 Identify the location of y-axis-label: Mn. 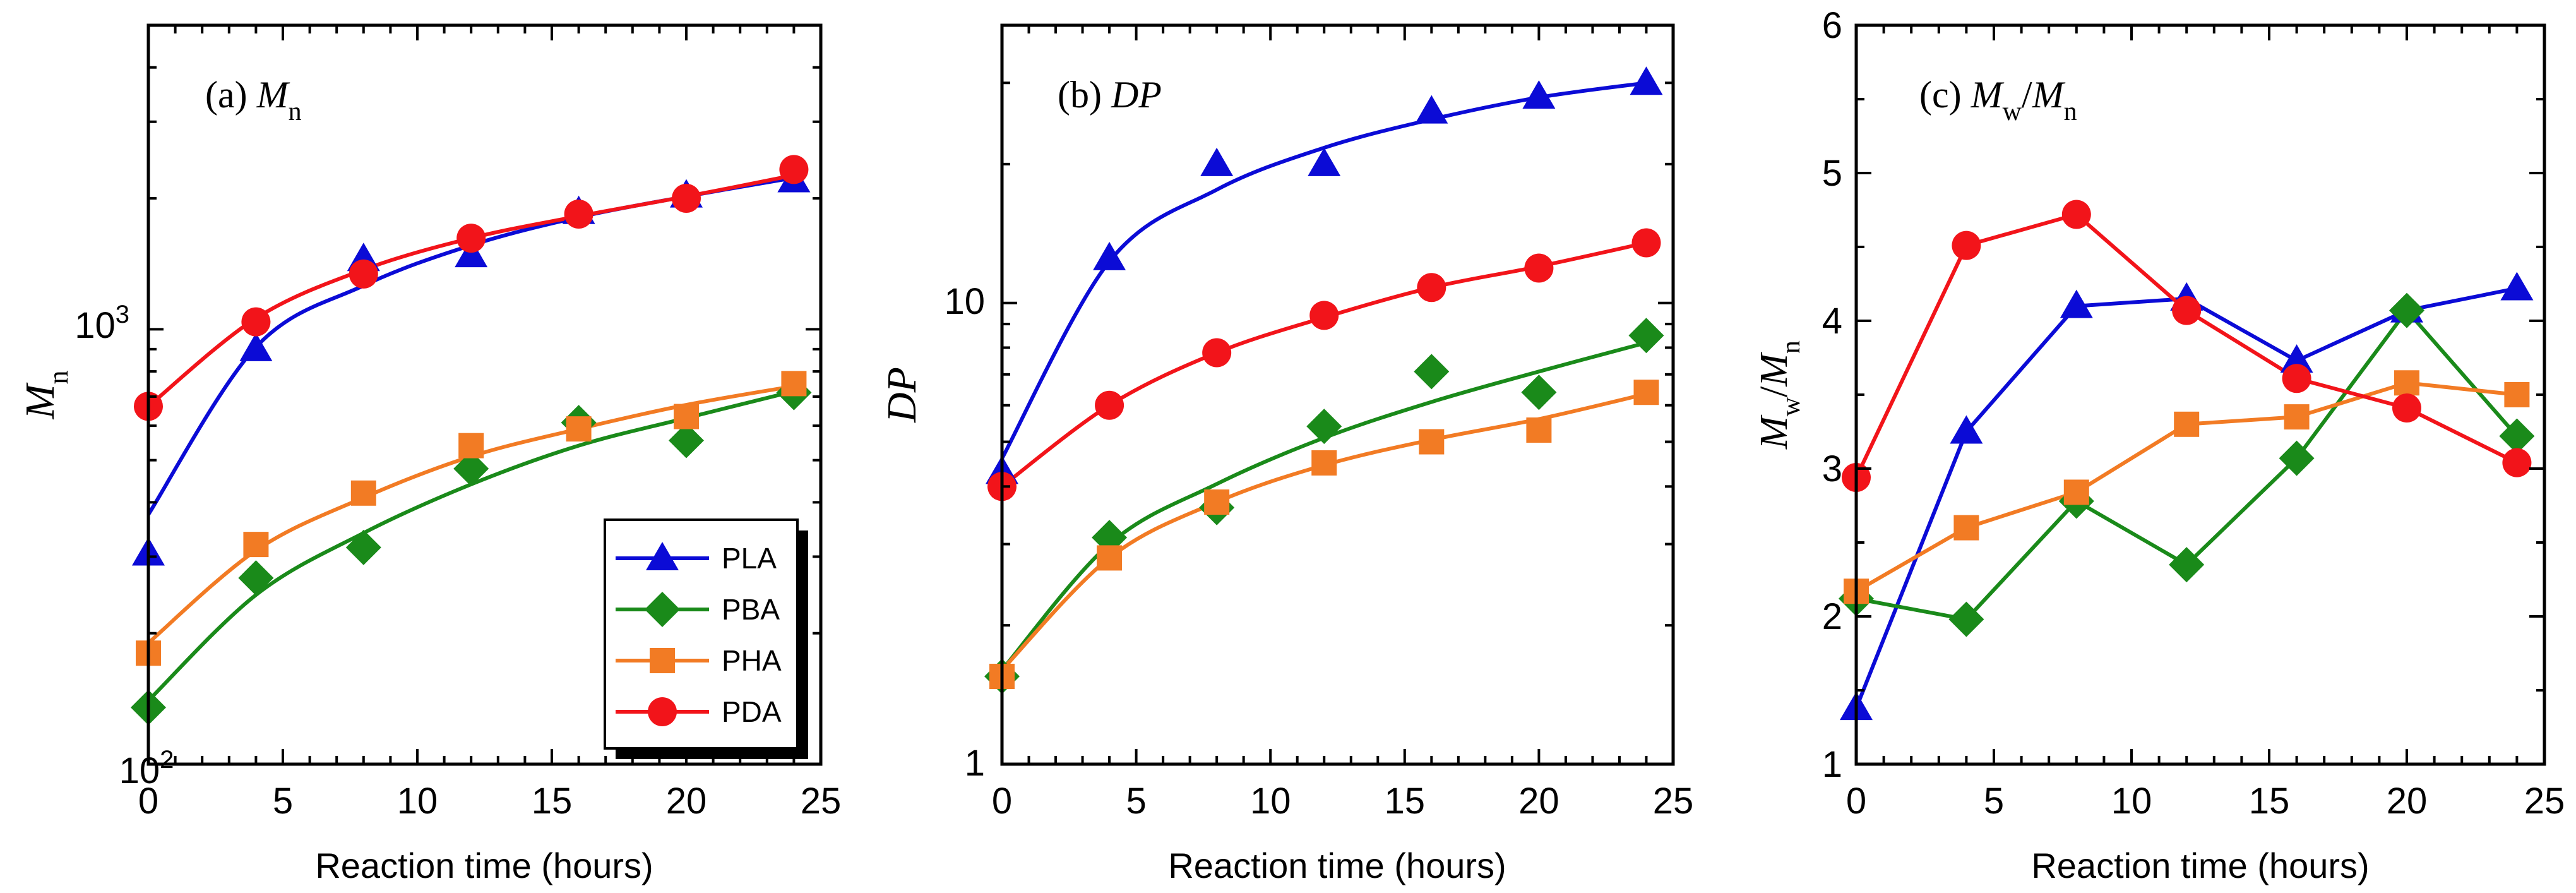
(45, 395).